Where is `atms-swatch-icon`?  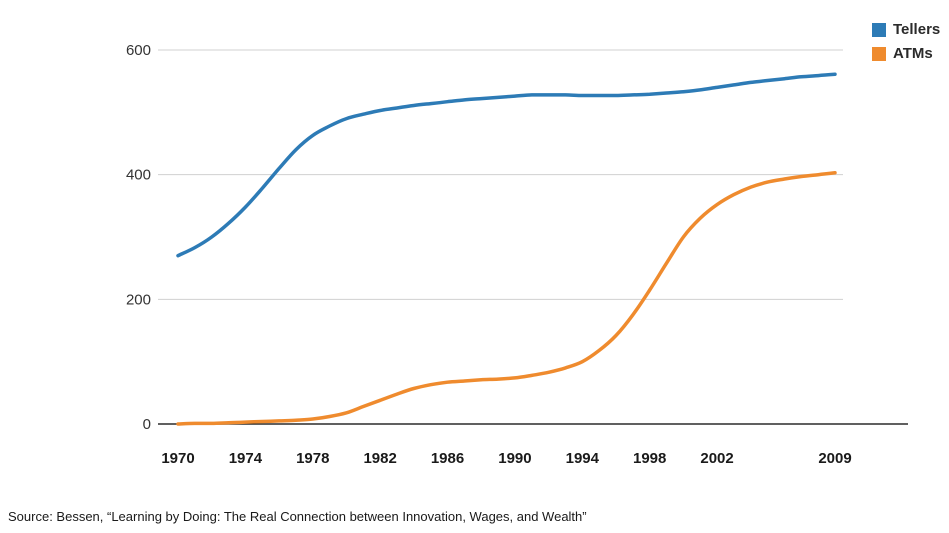 atms-swatch-icon is located at coordinates (879, 53).